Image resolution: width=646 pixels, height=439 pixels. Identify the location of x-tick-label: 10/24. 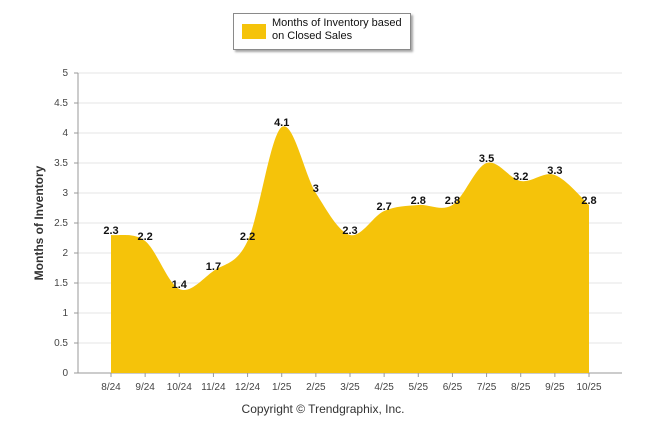
(179, 387).